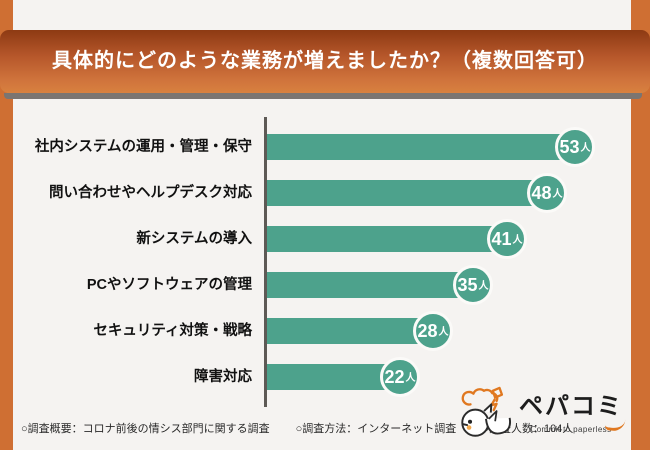 The image size is (650, 450). Describe the element at coordinates (194, 239) in the screenshot. I see `category-label: 新システムの導入` at that location.